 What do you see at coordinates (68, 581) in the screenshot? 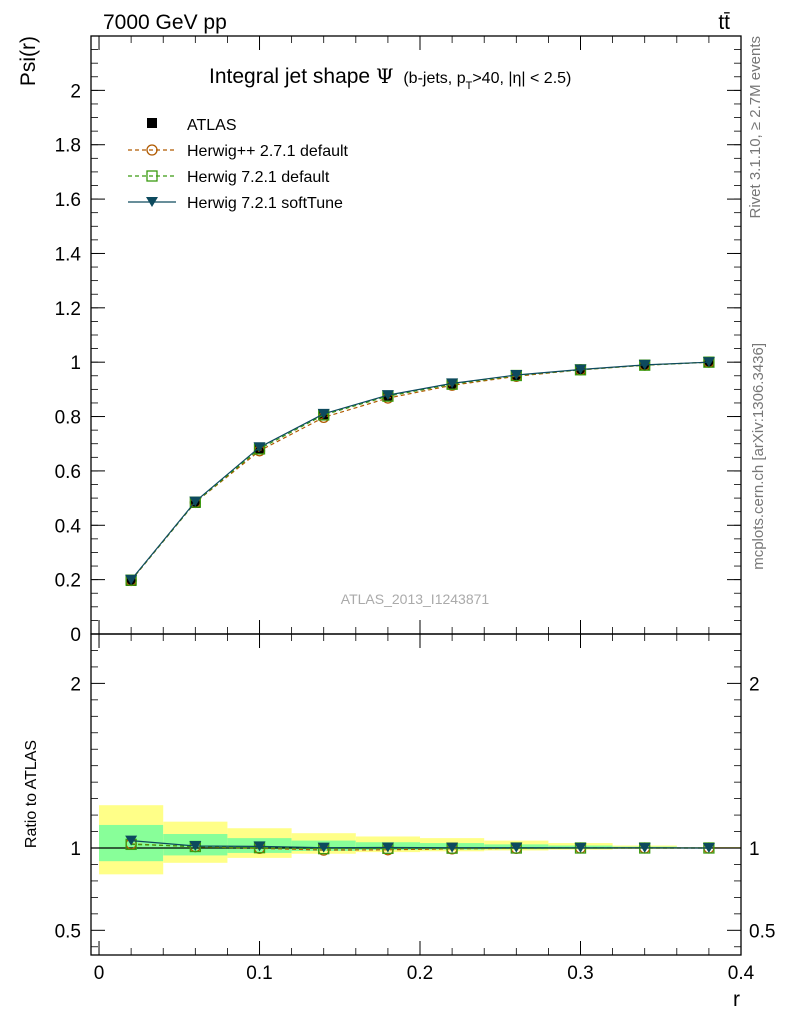
I see `main-y-tick-label: 0.2` at bounding box center [68, 581].